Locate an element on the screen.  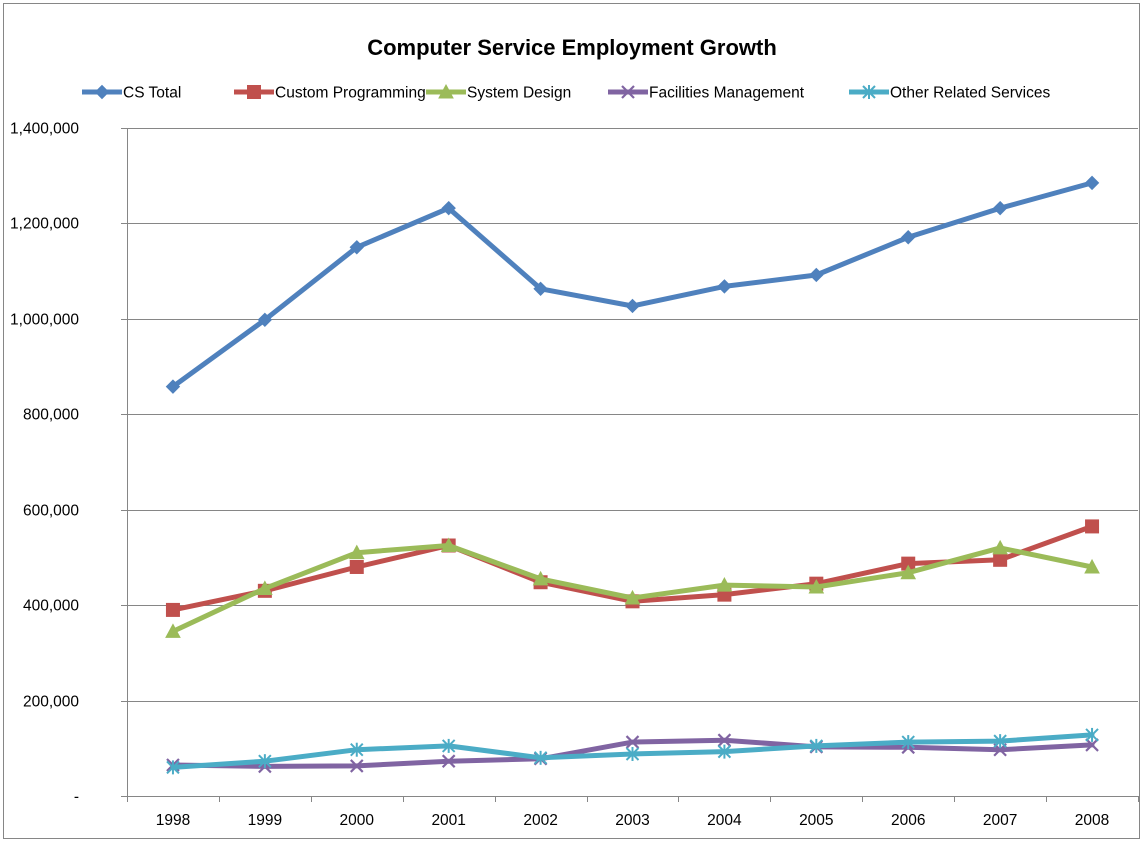
series-other-related-services is located at coordinates (632, 751).